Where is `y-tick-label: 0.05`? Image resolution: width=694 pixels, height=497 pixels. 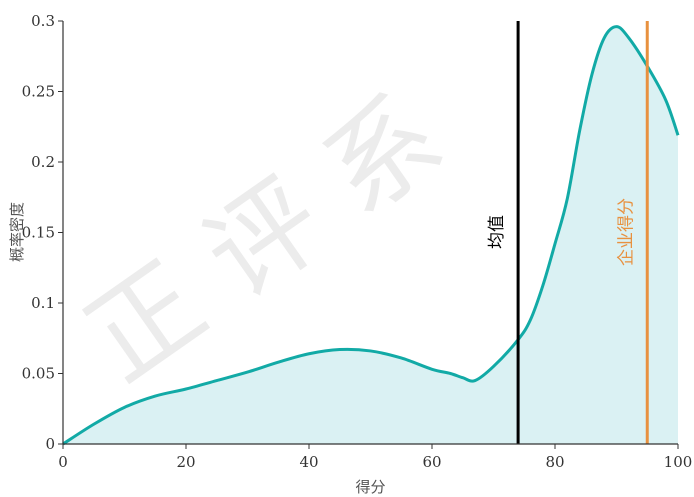
y-tick-label: 0.05 is located at coordinates (38, 374).